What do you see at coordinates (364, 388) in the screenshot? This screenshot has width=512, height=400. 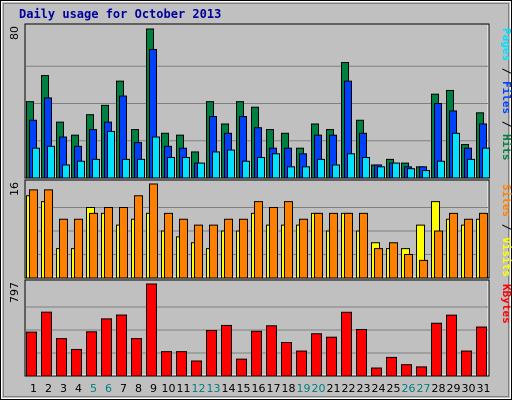 I see `day-label-23: 23` at bounding box center [364, 388].